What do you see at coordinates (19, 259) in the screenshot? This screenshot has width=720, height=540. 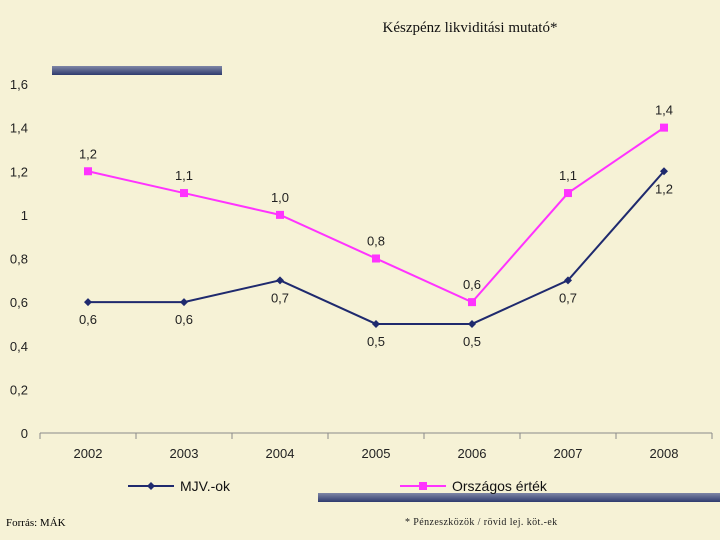 I see `y-tick-label: 0,8` at bounding box center [19, 259].